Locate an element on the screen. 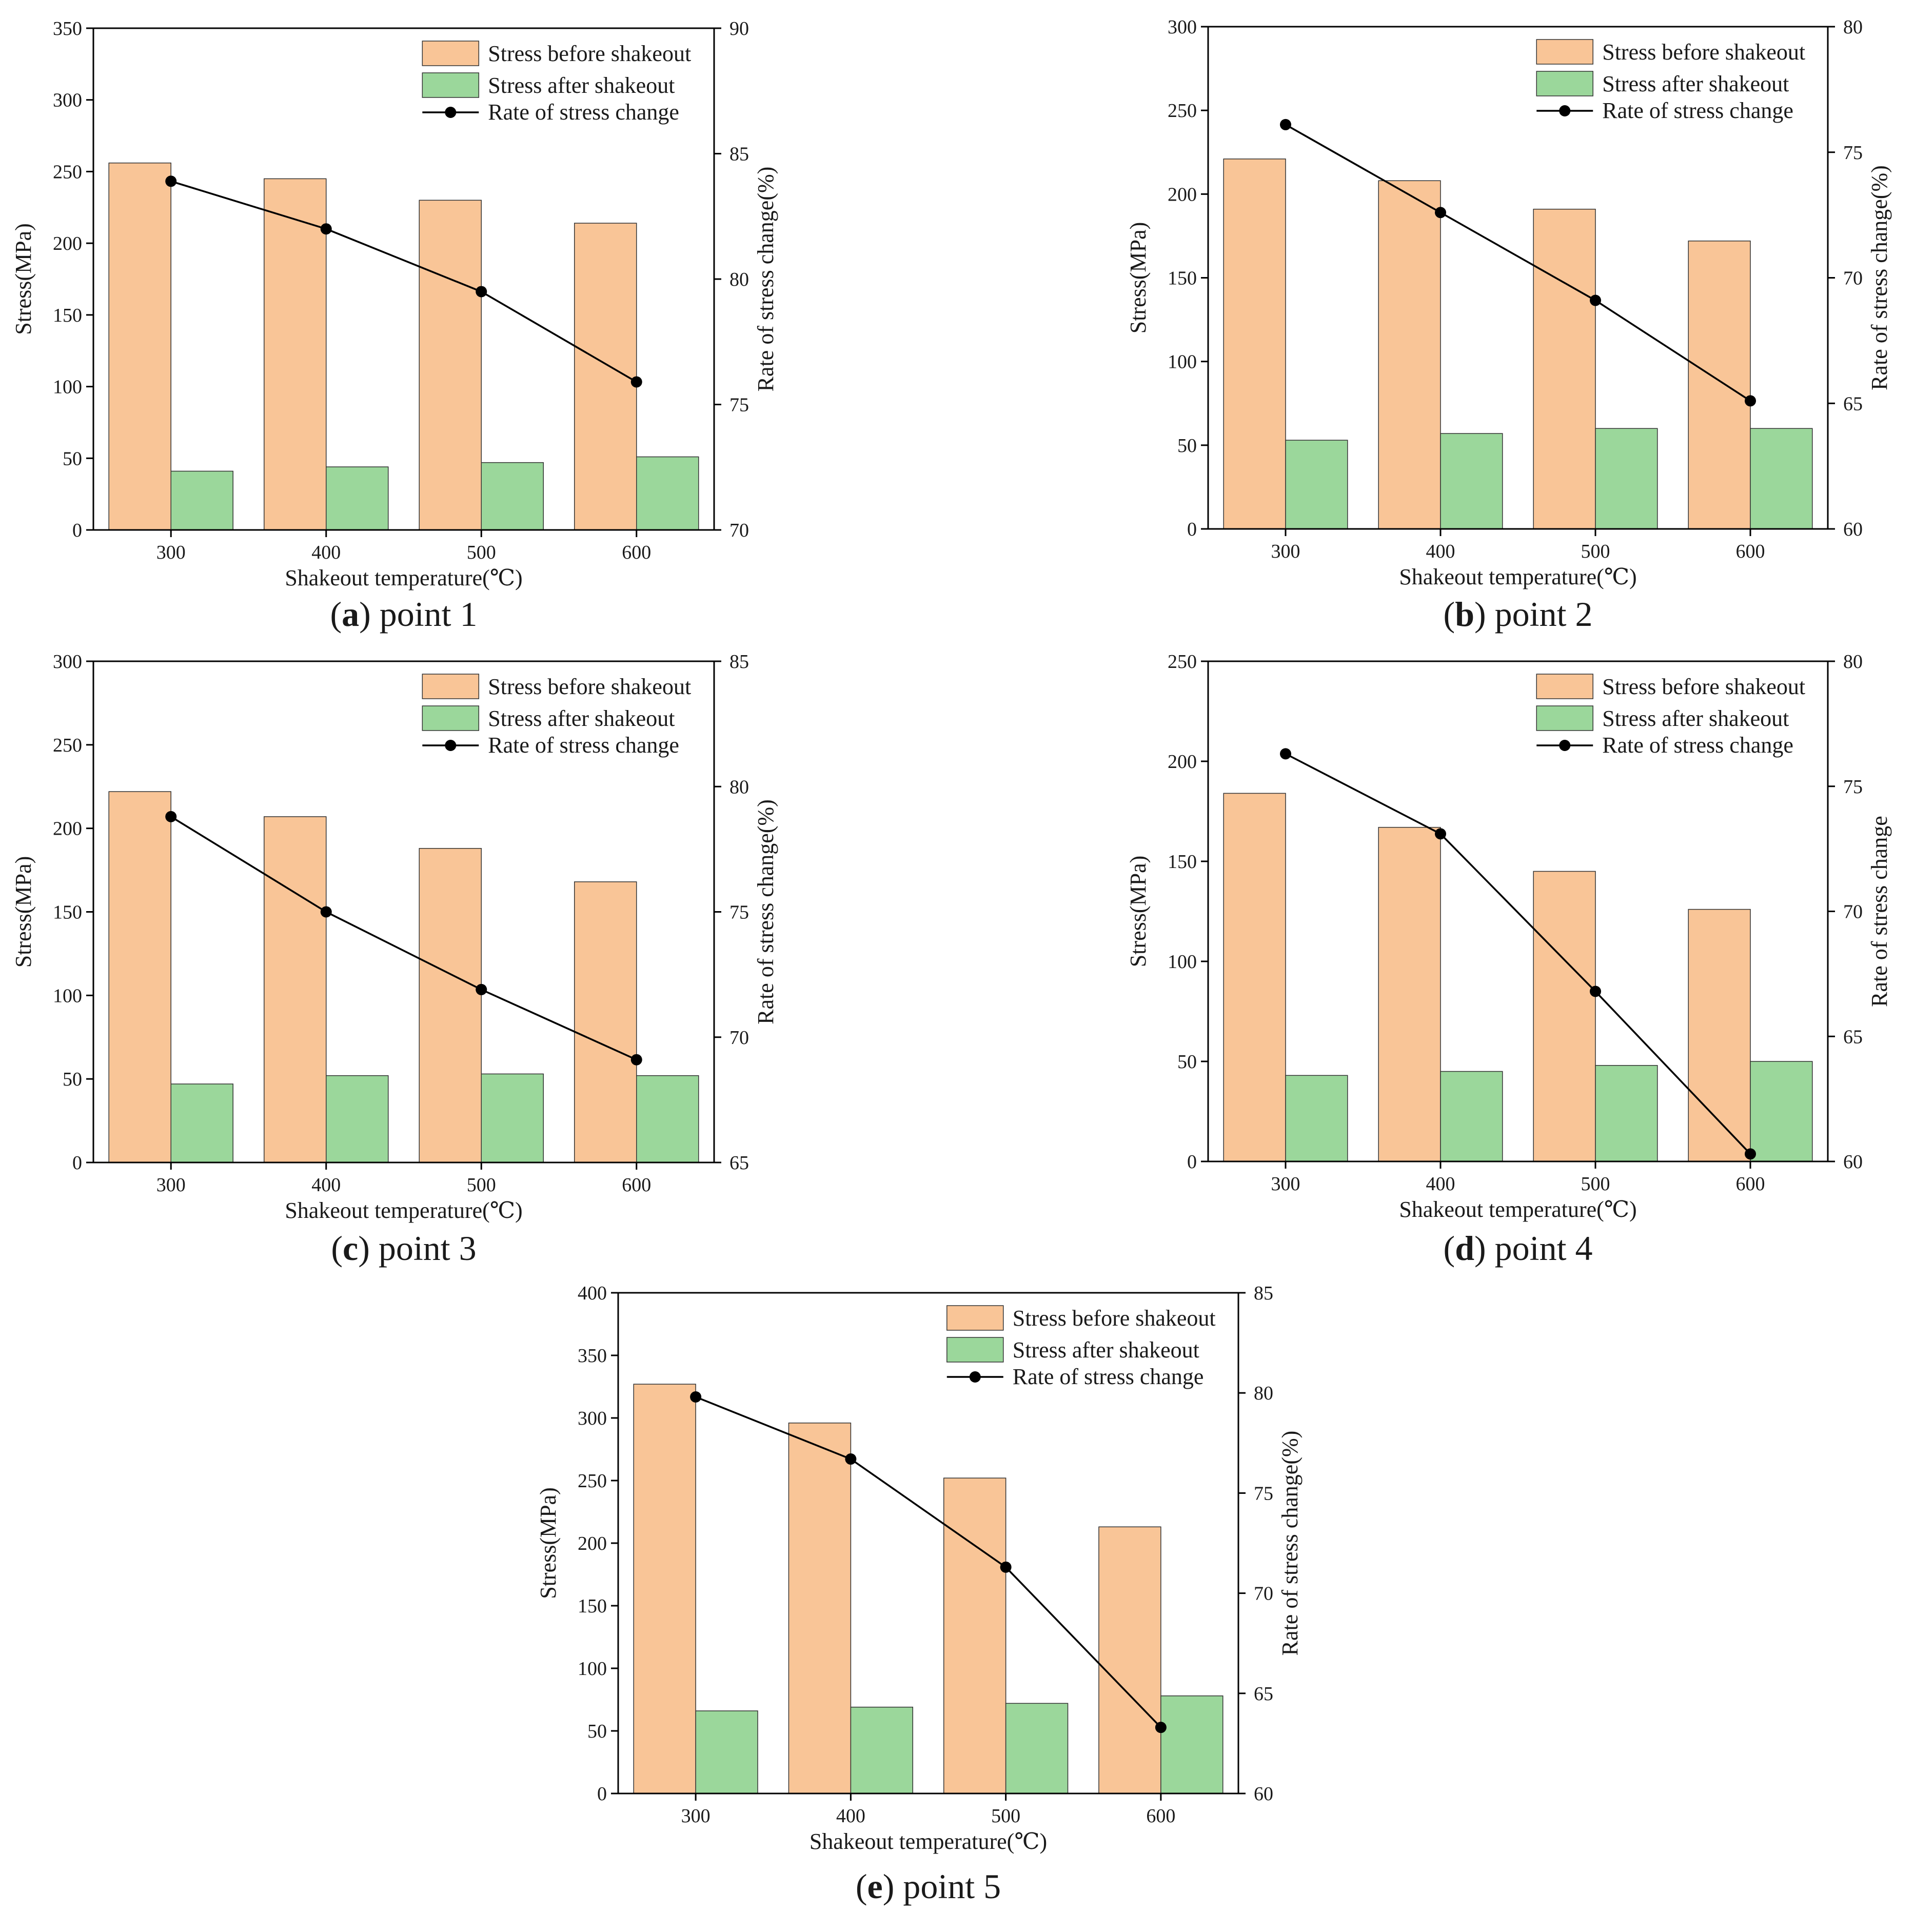 The width and height of the screenshot is (1914, 1932). y-tick-label: 300 is located at coordinates (1182, 27).